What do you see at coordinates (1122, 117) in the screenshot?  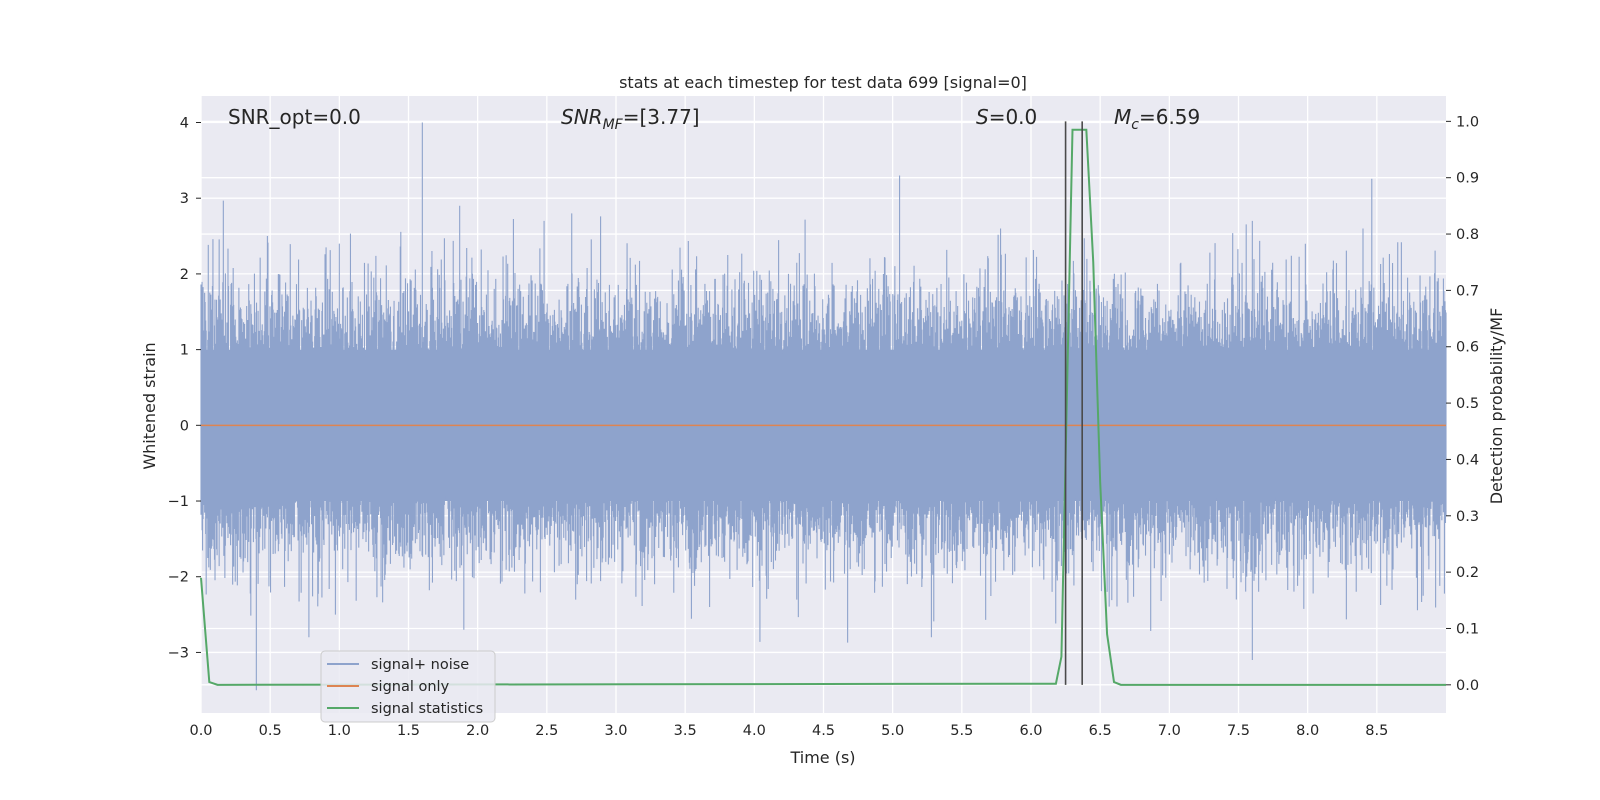 I see `mc-main: M` at bounding box center [1122, 117].